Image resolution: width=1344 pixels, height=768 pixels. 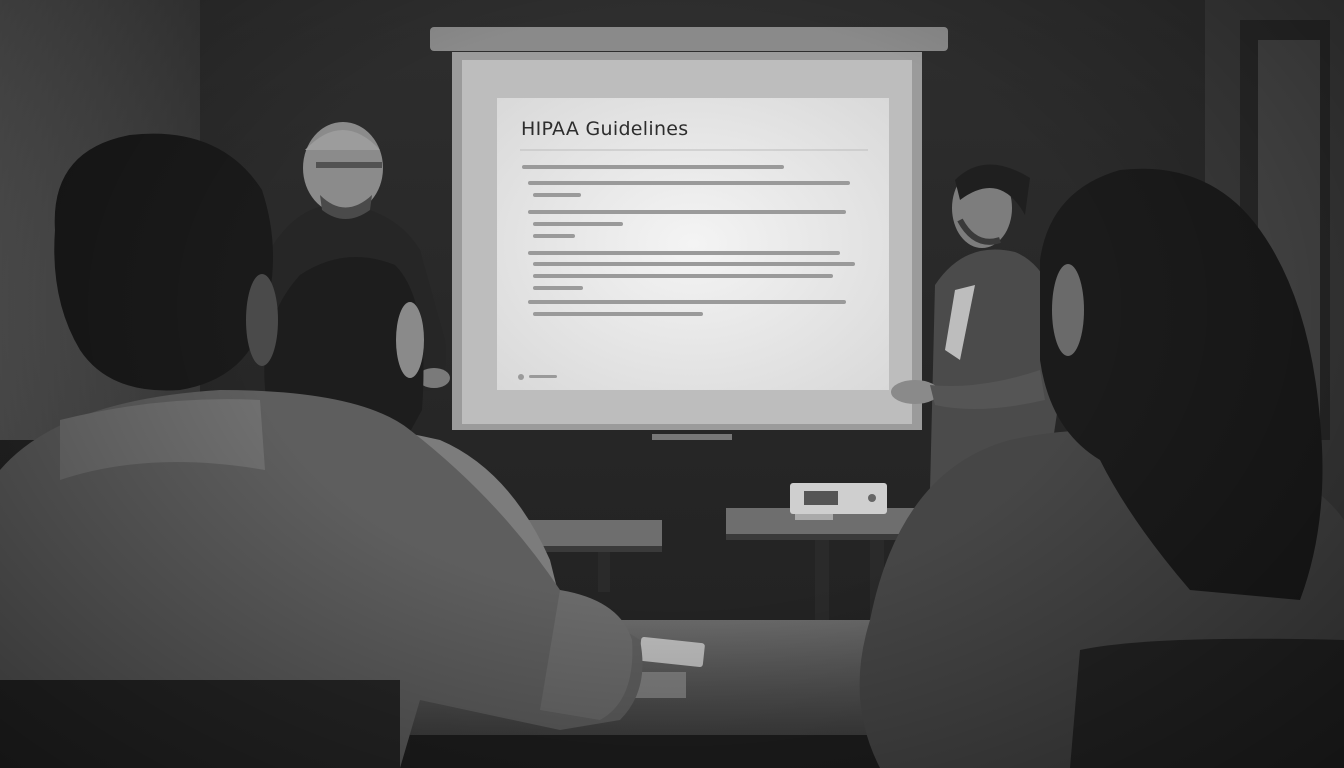 What do you see at coordinates (692, 437) in the screenshot?
I see `screen-pull` at bounding box center [692, 437].